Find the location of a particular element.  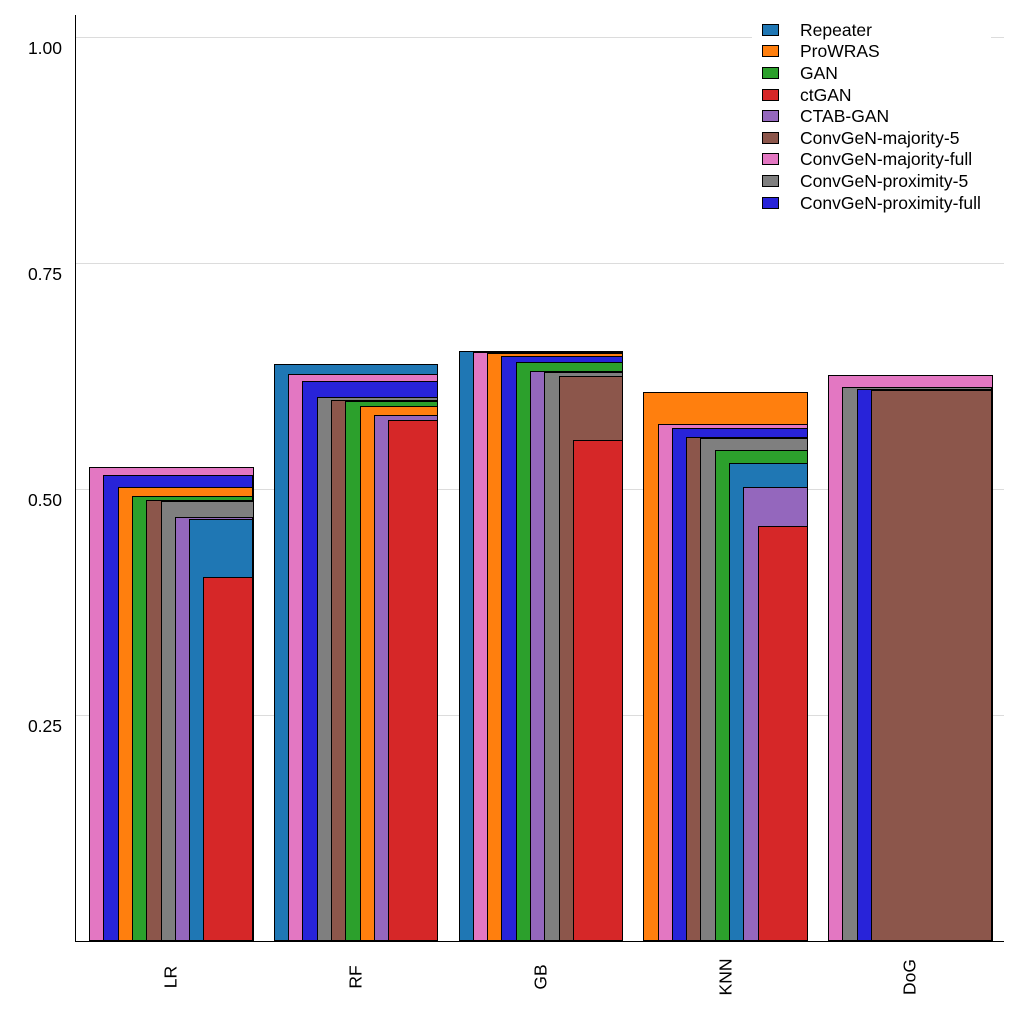

legend-label: ConvGeN-majority-5 is located at coordinates (880, 137).